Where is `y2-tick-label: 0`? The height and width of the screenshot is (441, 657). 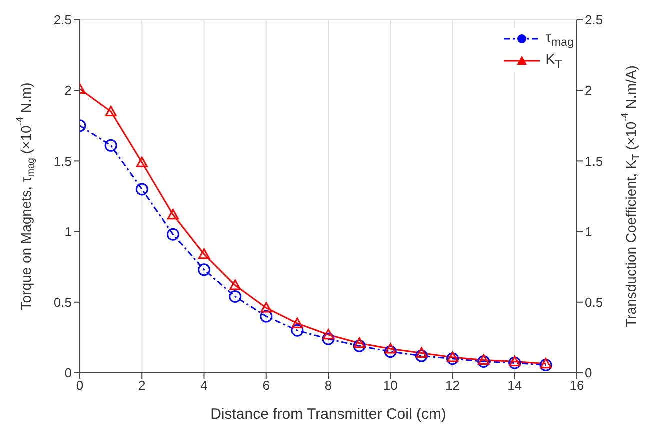 y2-tick-label: 0 is located at coordinates (588, 373).